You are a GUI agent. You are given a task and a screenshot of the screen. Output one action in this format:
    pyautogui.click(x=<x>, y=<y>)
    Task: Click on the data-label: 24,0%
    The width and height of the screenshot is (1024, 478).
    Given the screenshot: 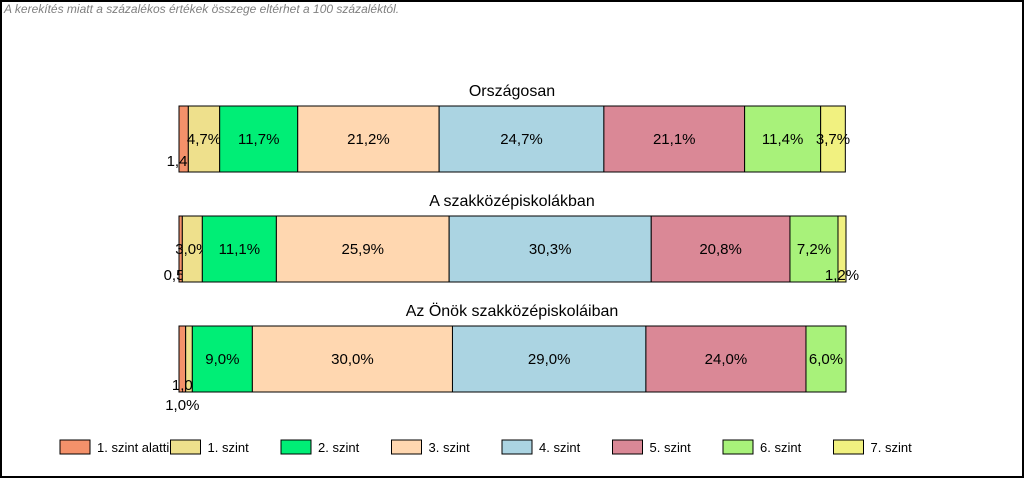 What is the action you would take?
    pyautogui.click(x=726, y=359)
    